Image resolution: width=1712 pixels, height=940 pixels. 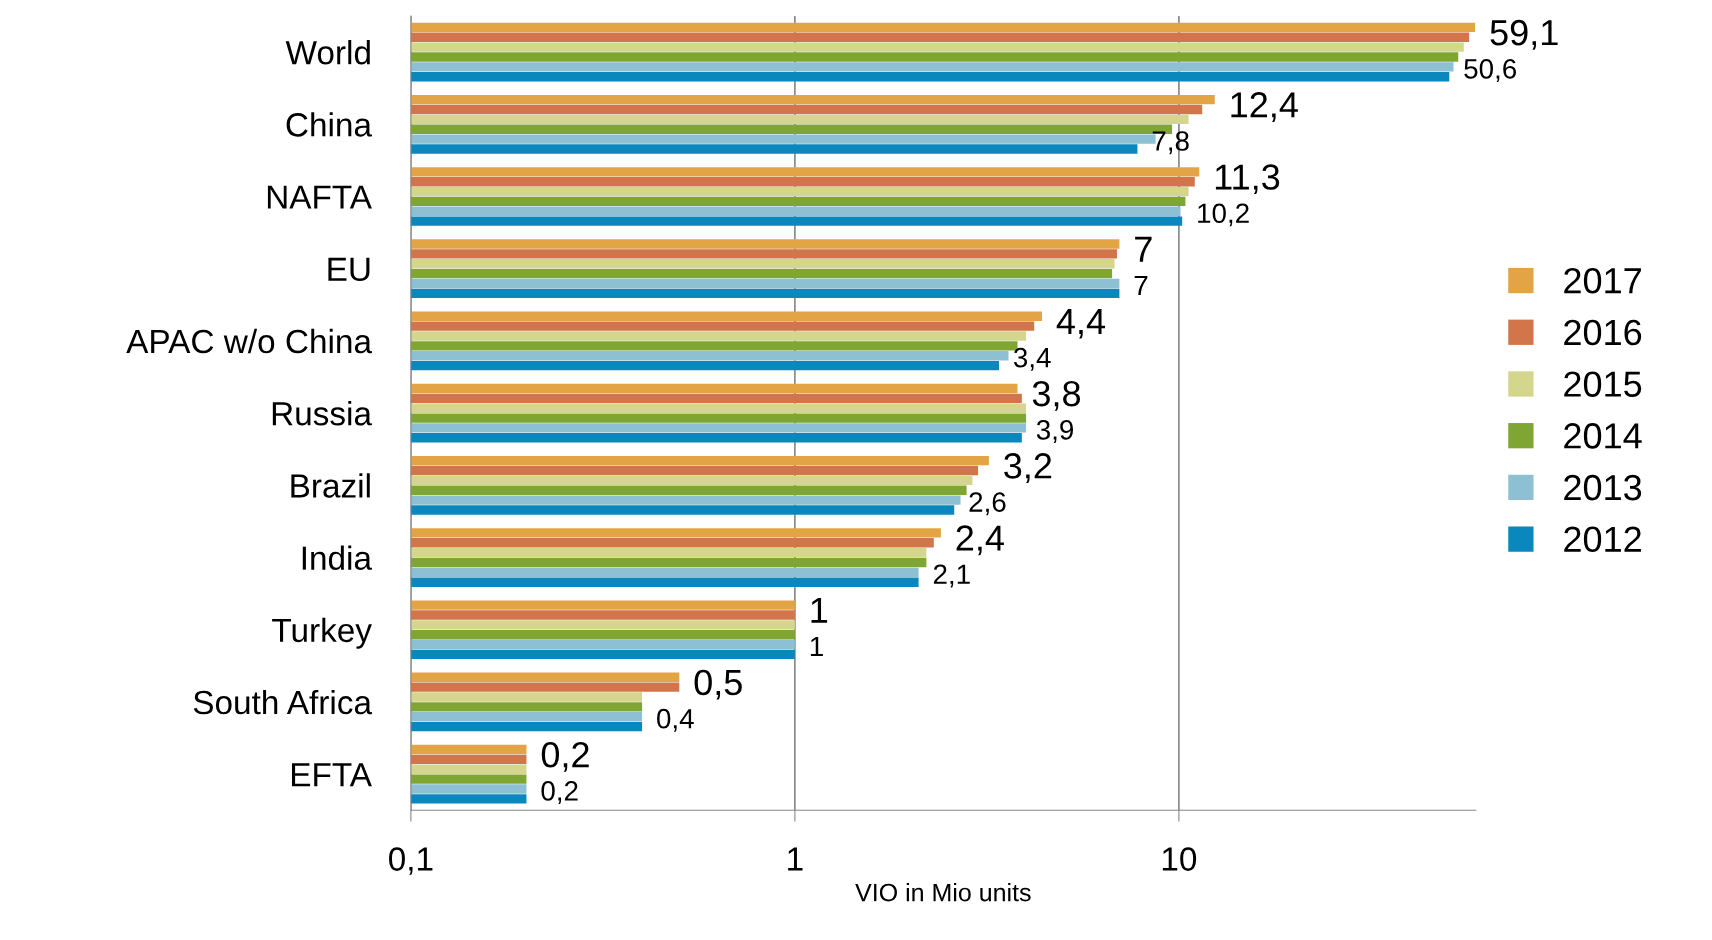 I want to click on data-label: 12,4, so click(x=1264, y=107).